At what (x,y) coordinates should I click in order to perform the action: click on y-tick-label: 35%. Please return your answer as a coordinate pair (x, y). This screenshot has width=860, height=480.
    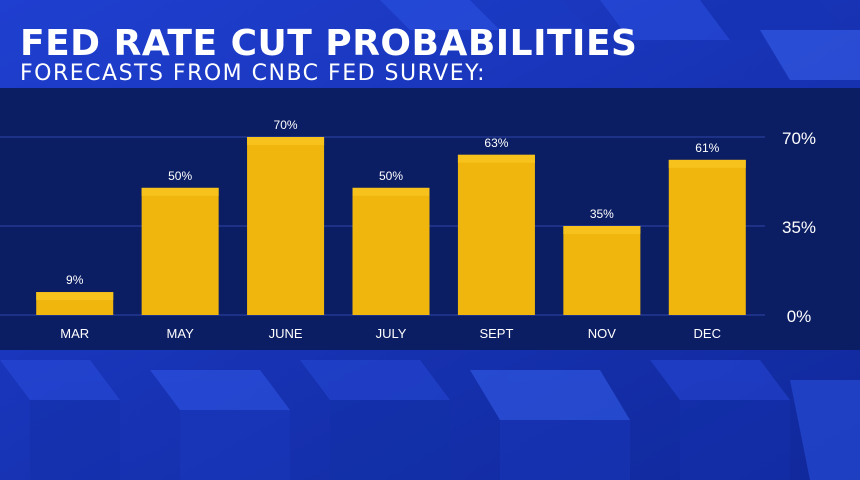
    Looking at the image, I should click on (799, 227).